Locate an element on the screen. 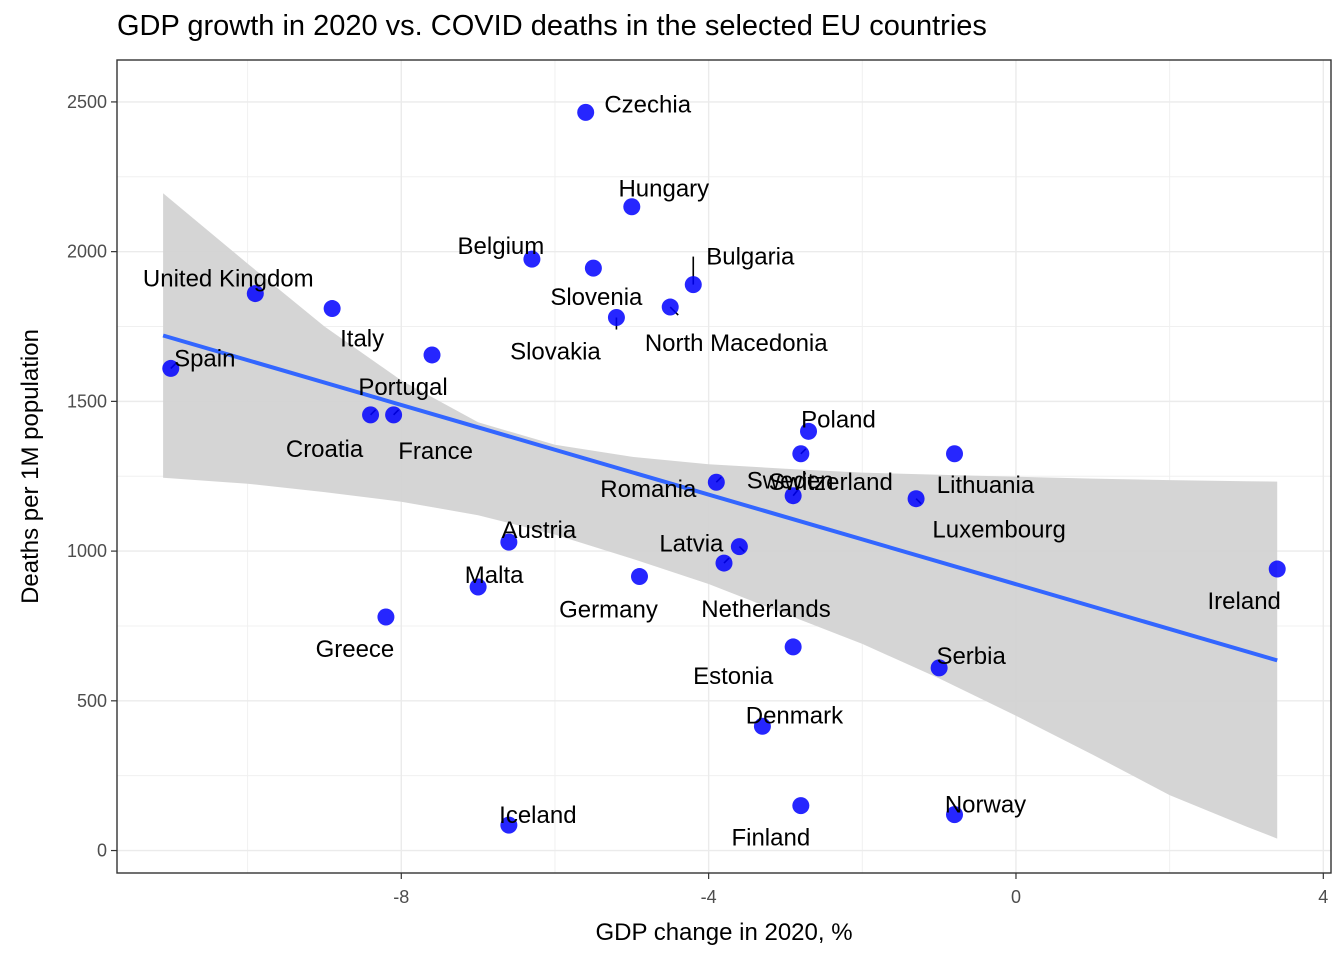 The width and height of the screenshot is (1344, 960). x-tick-label: 4 is located at coordinates (1323, 897).